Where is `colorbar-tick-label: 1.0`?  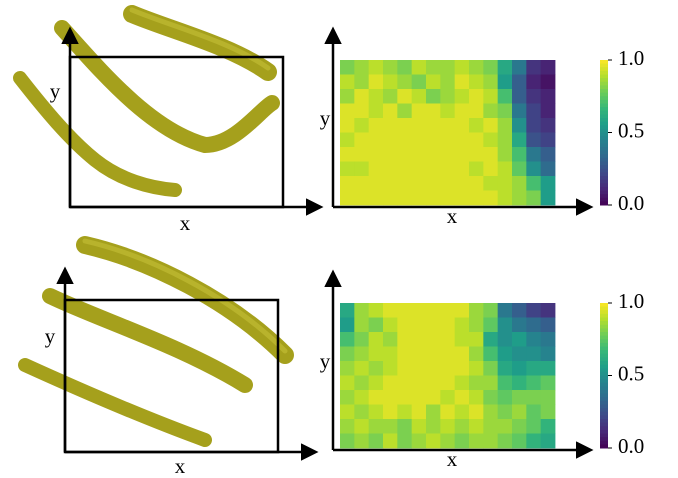
colorbar-tick-label: 1.0 is located at coordinates (631, 58).